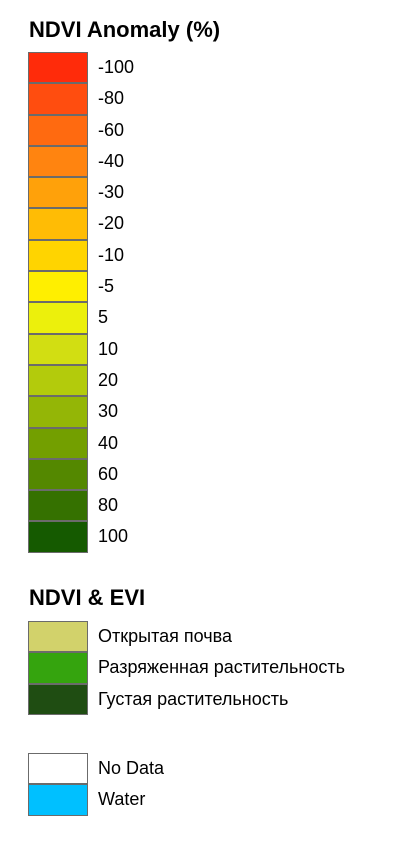 The height and width of the screenshot is (848, 413). I want to click on legend-item: 20, so click(208, 380).